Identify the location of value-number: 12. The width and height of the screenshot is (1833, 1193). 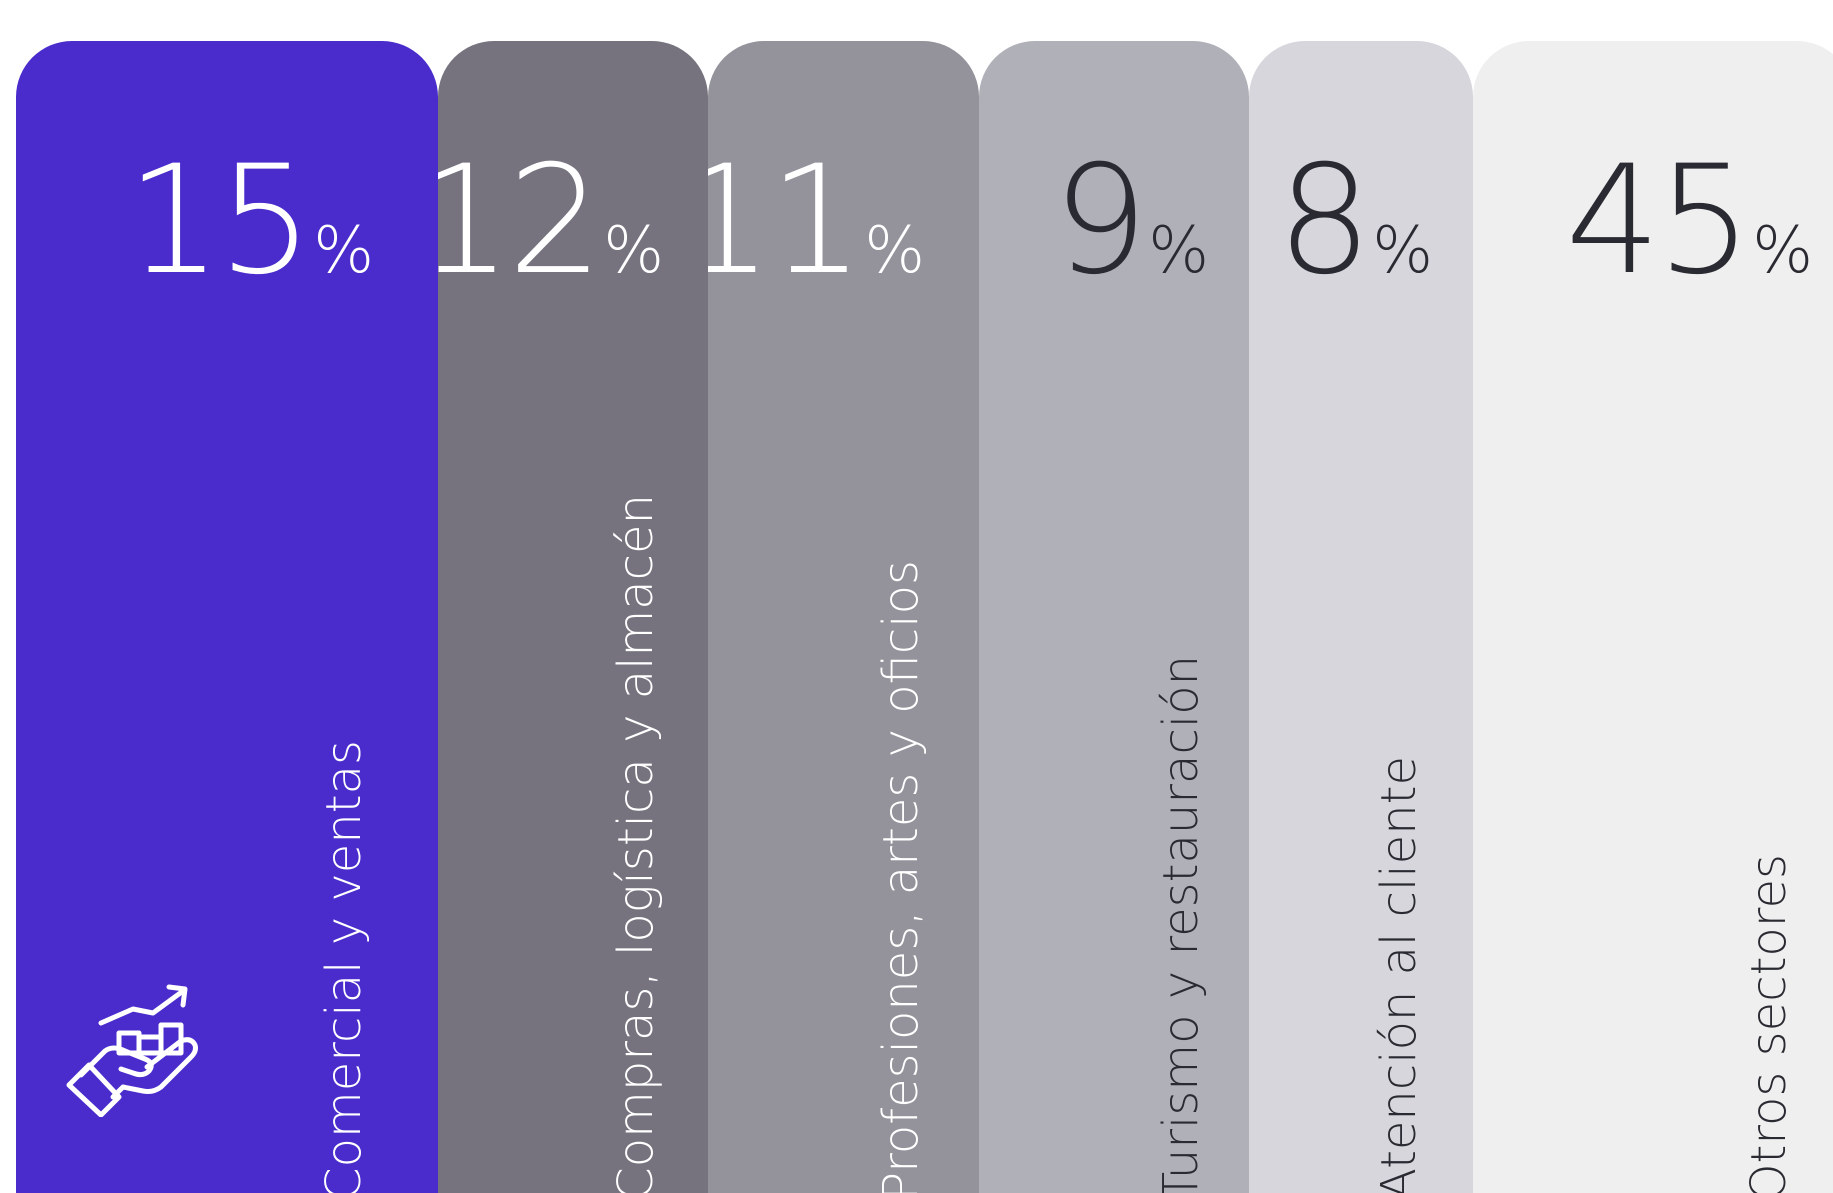
(520, 221).